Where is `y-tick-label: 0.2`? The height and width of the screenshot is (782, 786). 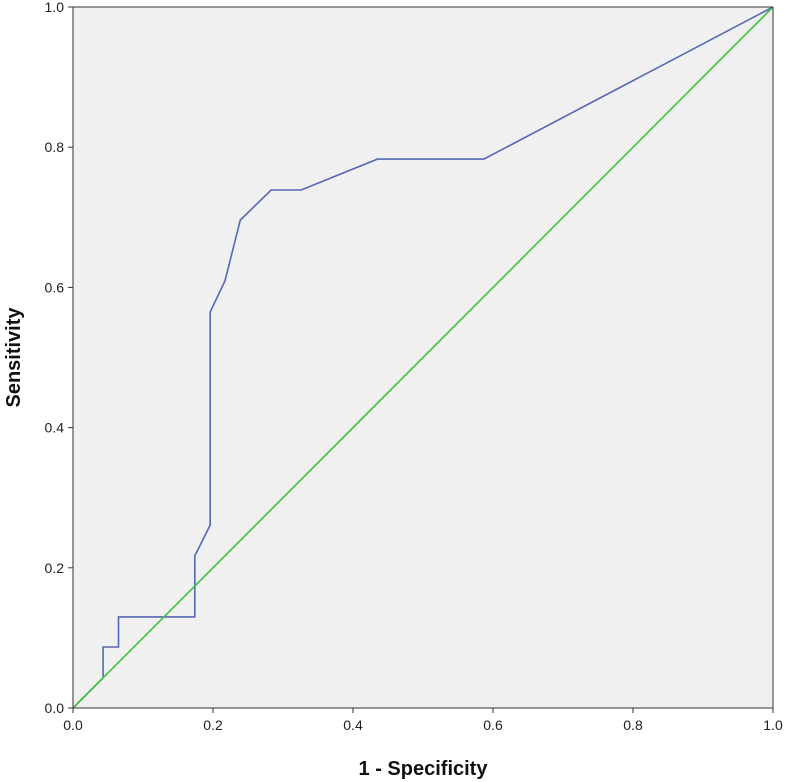 y-tick-label: 0.2 is located at coordinates (55, 568).